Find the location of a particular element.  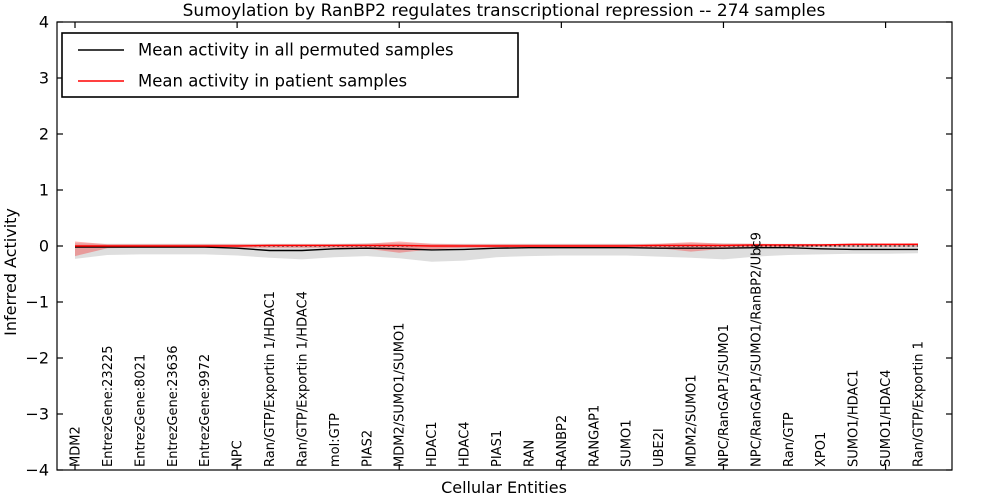

x-tick-label: MDM2/SUMO1 is located at coordinates (692, 420).